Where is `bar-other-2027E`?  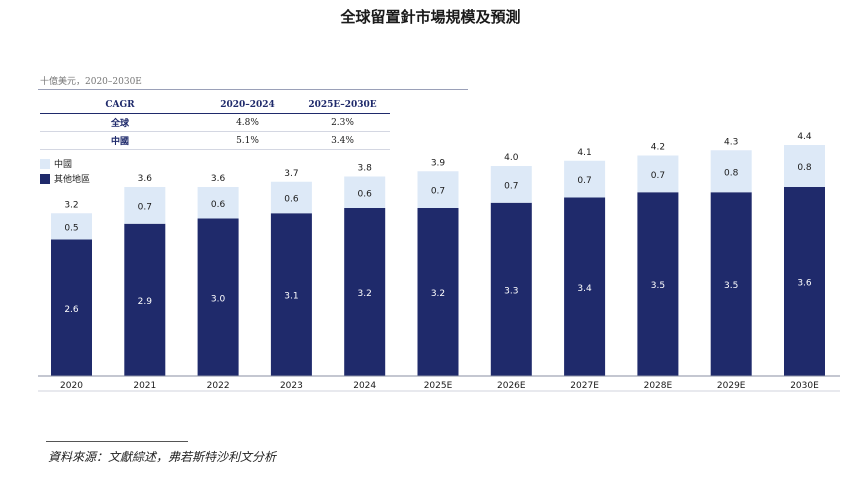
bar-other-2027E is located at coordinates (585, 286).